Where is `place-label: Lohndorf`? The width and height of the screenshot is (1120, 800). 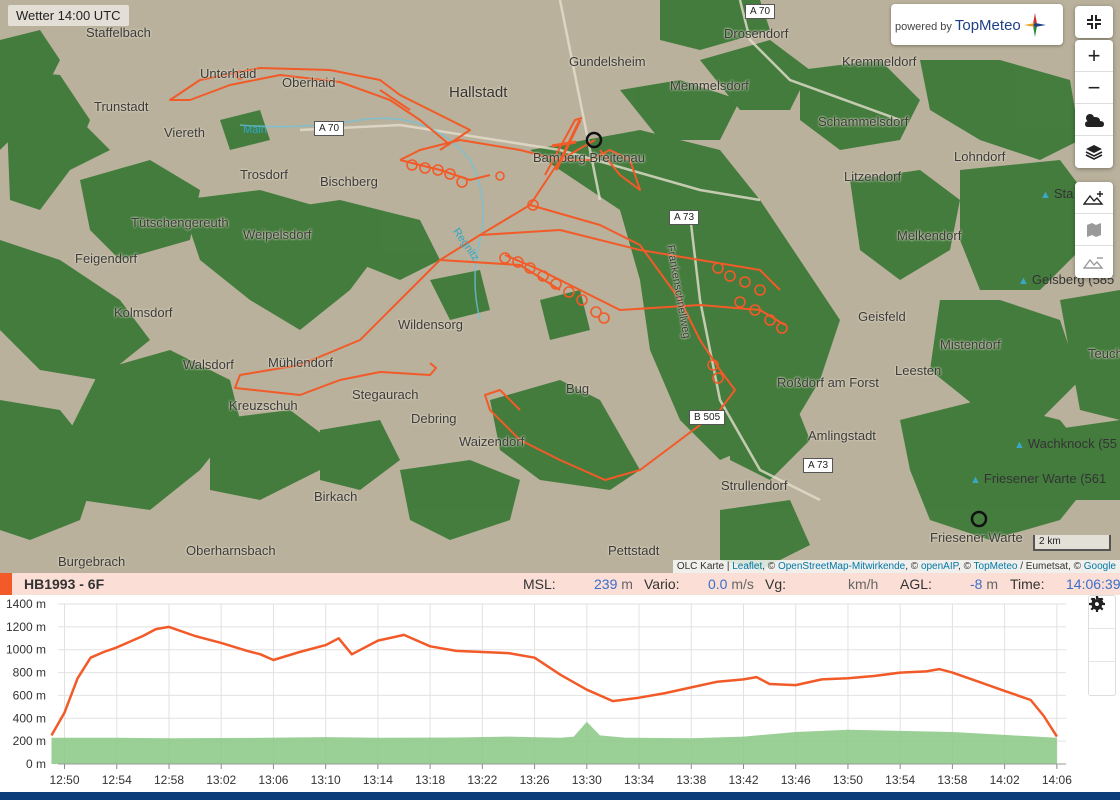
place-label: Lohndorf is located at coordinates (980, 156).